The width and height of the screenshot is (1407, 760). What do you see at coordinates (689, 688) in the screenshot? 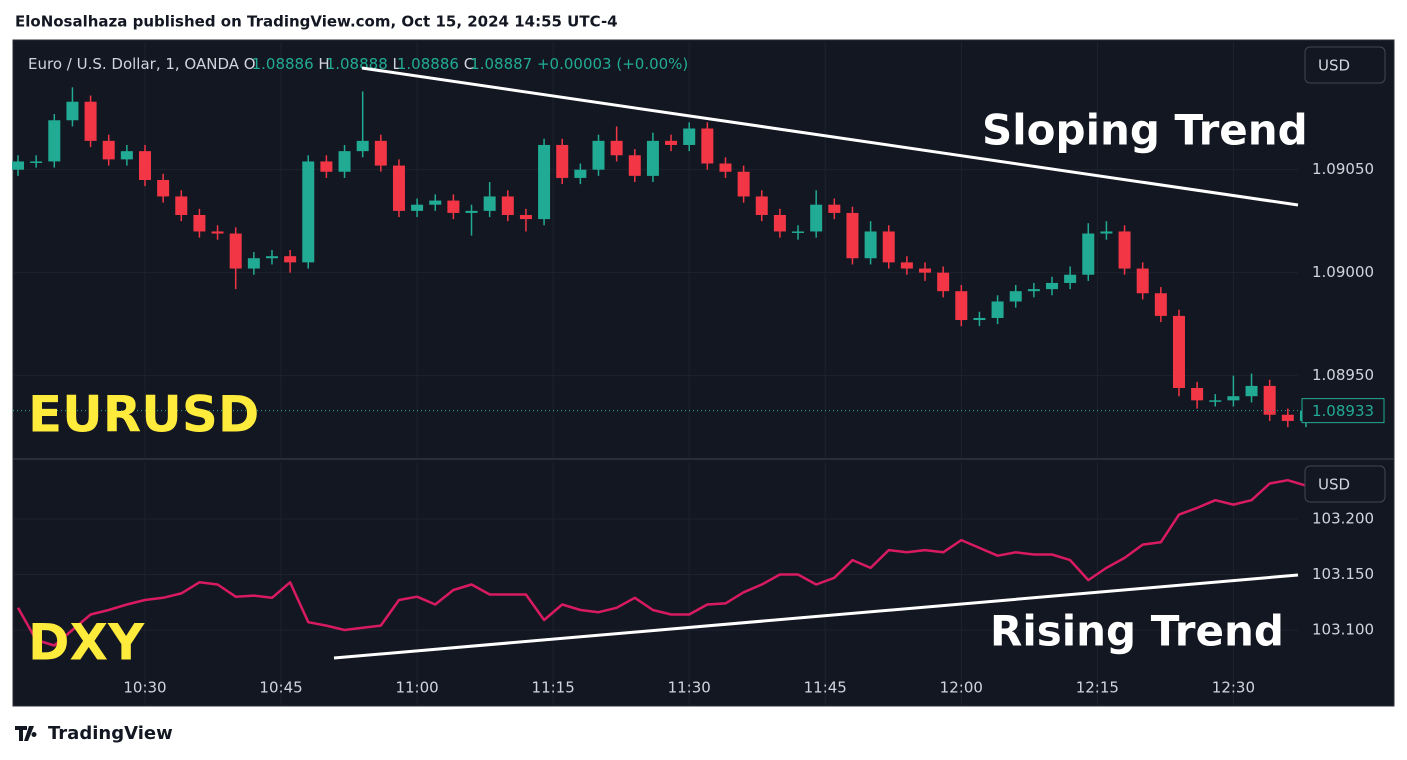
I see `x-tick-label: 11:30` at bounding box center [689, 688].